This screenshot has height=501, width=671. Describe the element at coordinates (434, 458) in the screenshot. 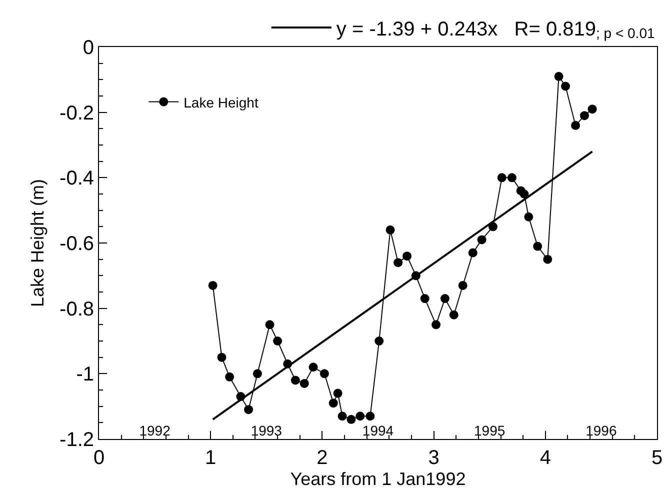

I see `x-tick-label: 3` at that location.